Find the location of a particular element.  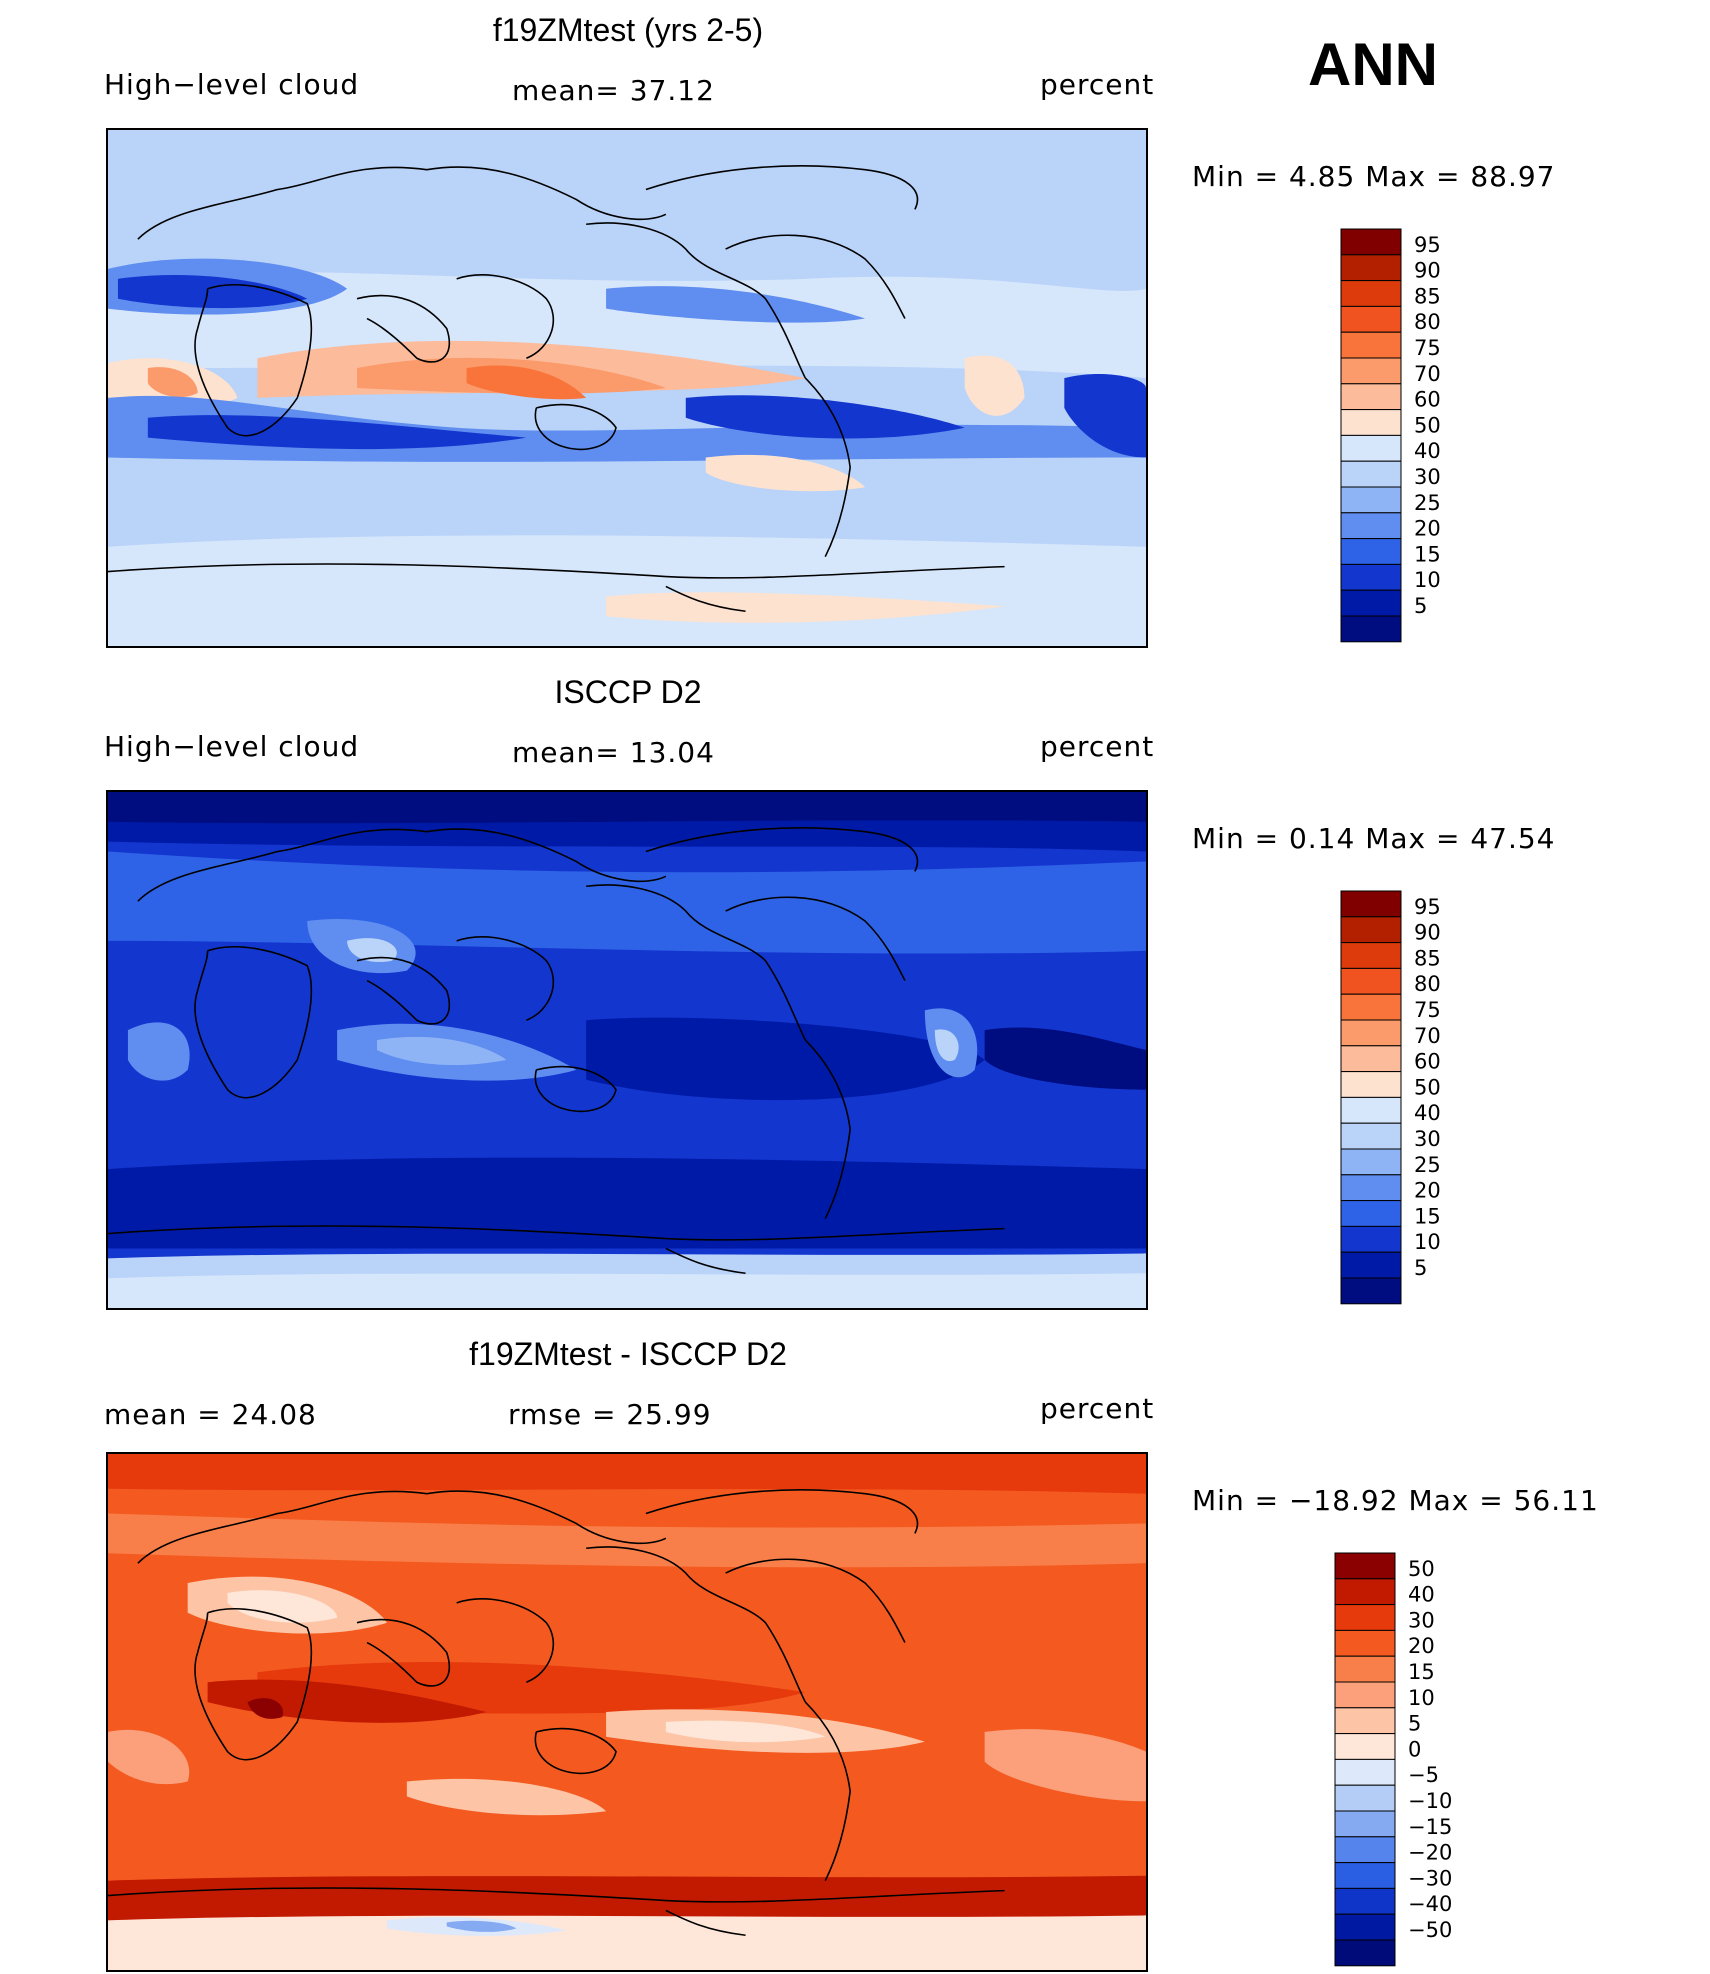

panel-2-units-label: percent is located at coordinates (1097, 746).